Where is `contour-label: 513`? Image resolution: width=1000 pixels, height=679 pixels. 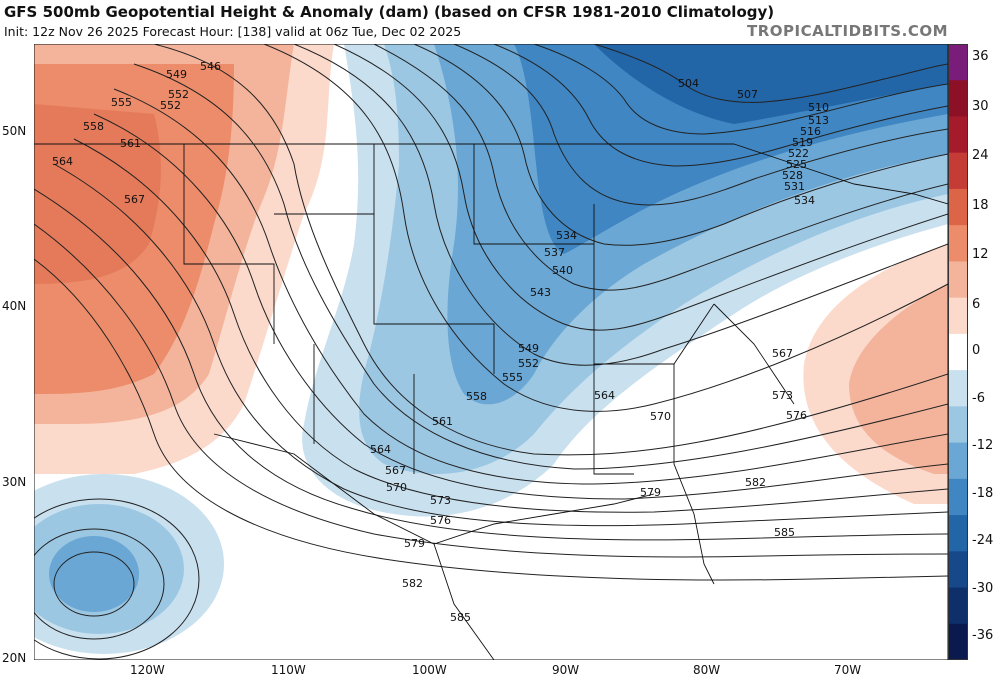
contour-label: 513 is located at coordinates (818, 120).